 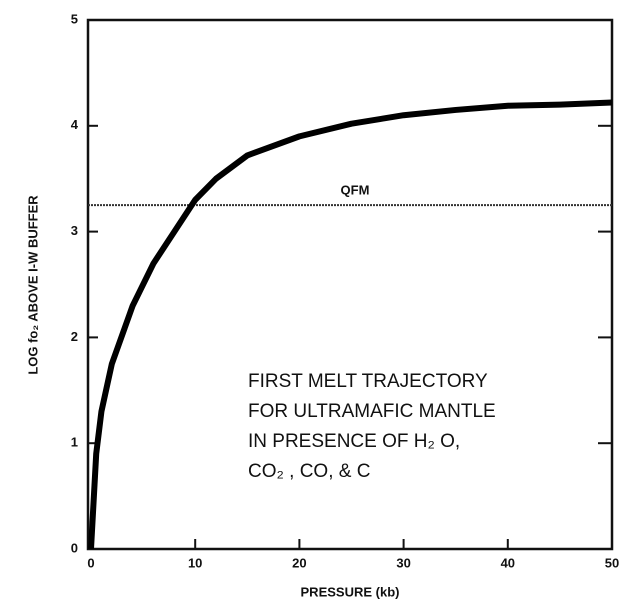 I want to click on annotation-line: FOR ULTRAMAFIC MANTLE, so click(x=372, y=411).